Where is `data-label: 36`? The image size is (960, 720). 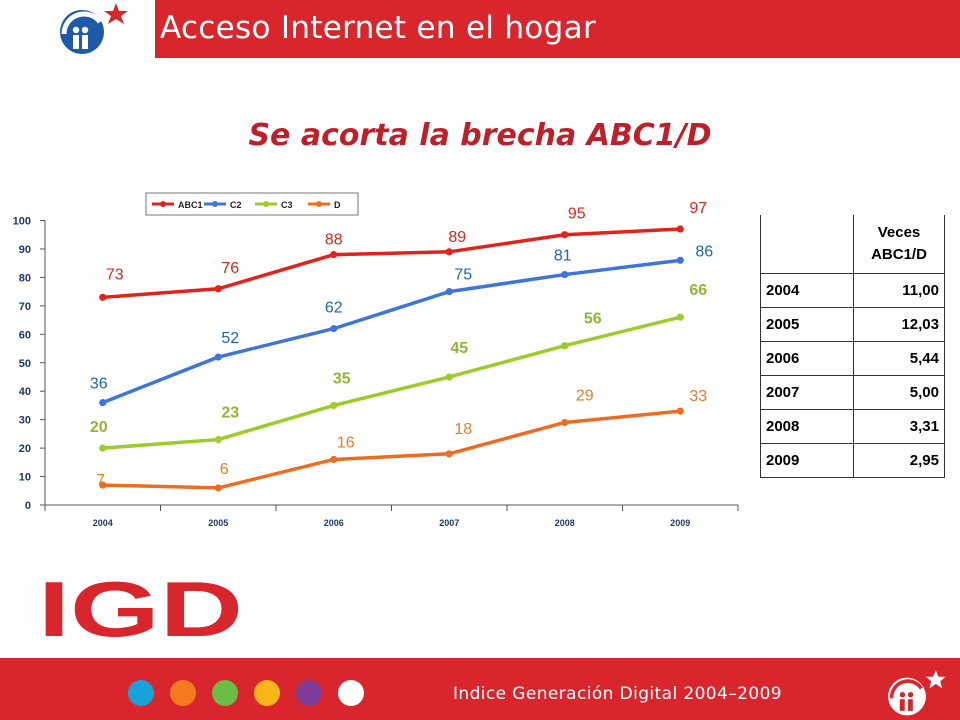 data-label: 36 is located at coordinates (99, 384).